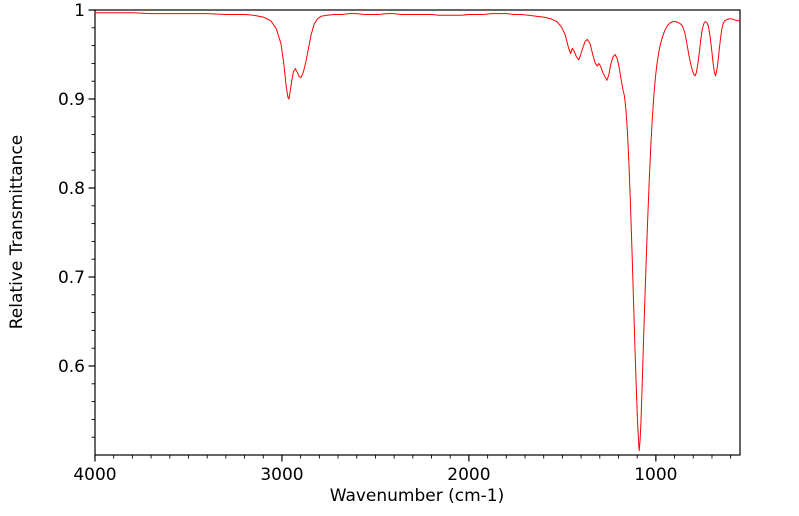 The image size is (799, 516). What do you see at coordinates (71, 100) in the screenshot?
I see `y-tick-label: 0.9` at bounding box center [71, 100].